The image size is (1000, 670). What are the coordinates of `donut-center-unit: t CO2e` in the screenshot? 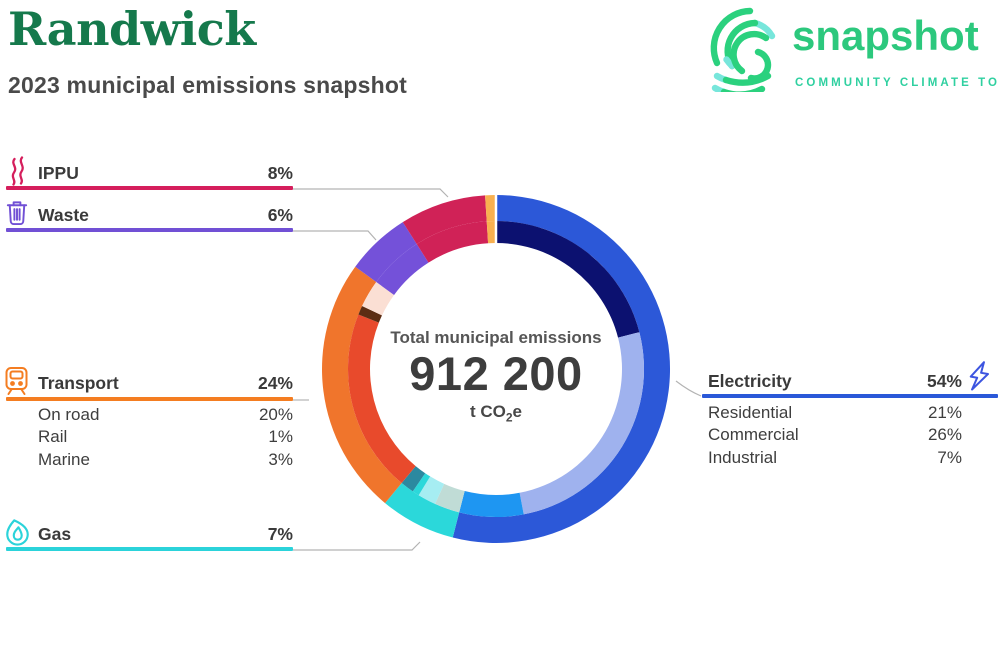 It's located at (496, 413).